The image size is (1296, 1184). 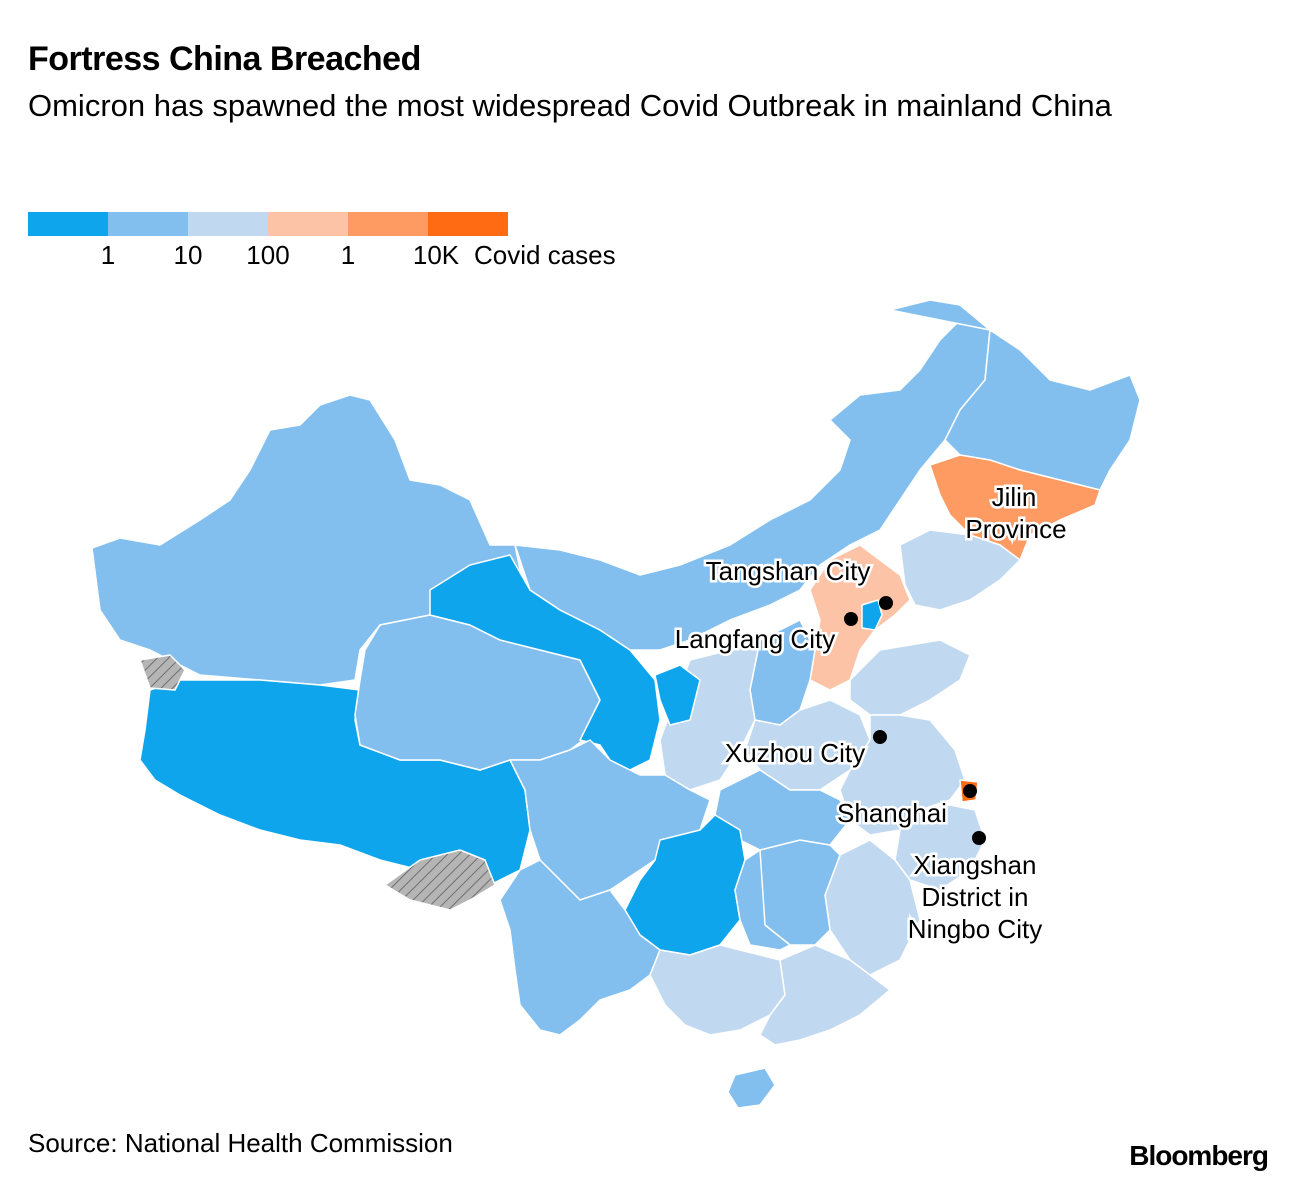 I want to click on label-xiangshan-line2: District in, so click(x=975, y=897).